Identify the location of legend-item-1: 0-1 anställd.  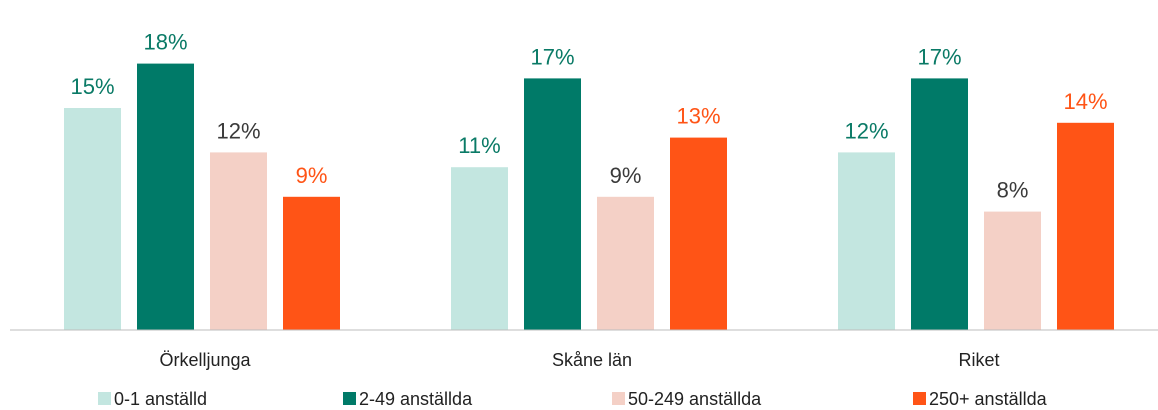
(152, 399).